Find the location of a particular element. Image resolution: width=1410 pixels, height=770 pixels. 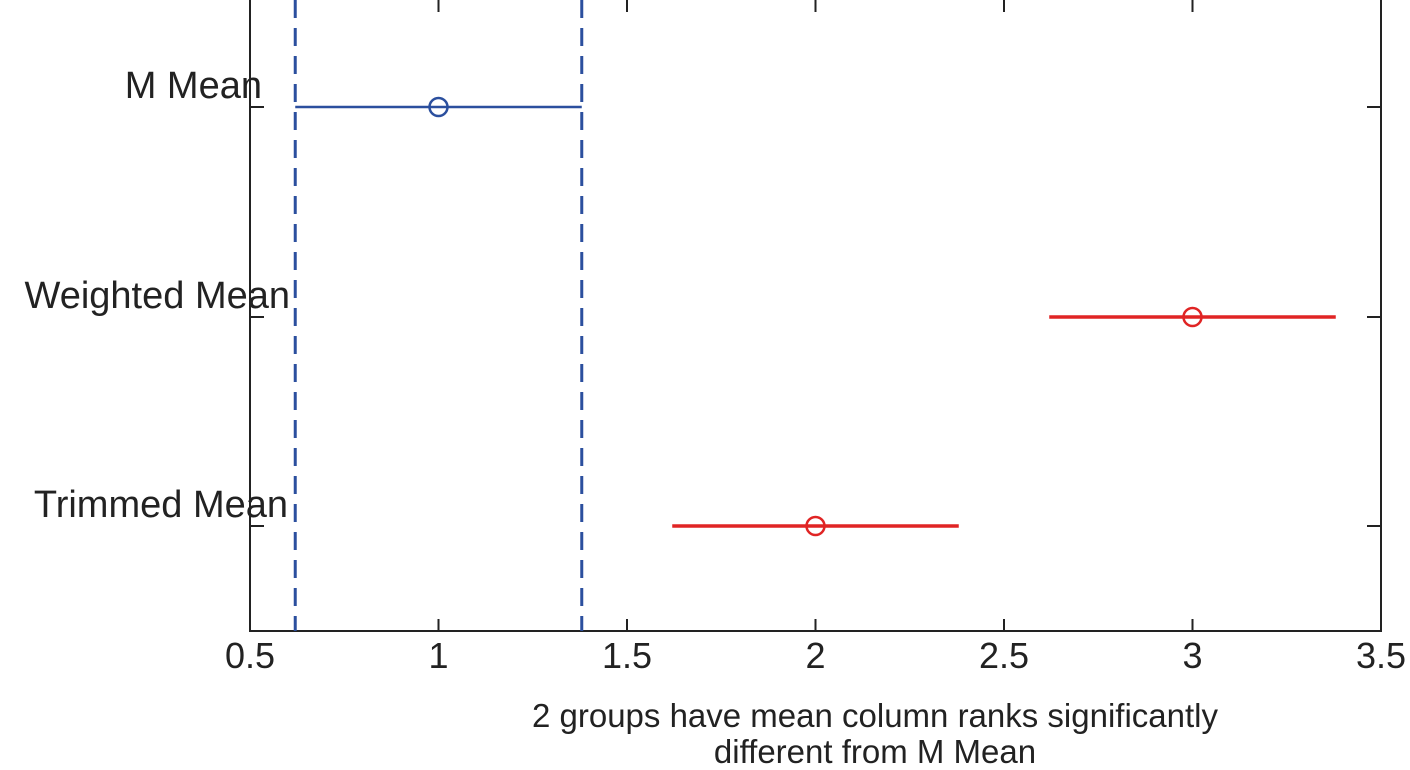

x-tick-label-4: 2 is located at coordinates (815, 655).